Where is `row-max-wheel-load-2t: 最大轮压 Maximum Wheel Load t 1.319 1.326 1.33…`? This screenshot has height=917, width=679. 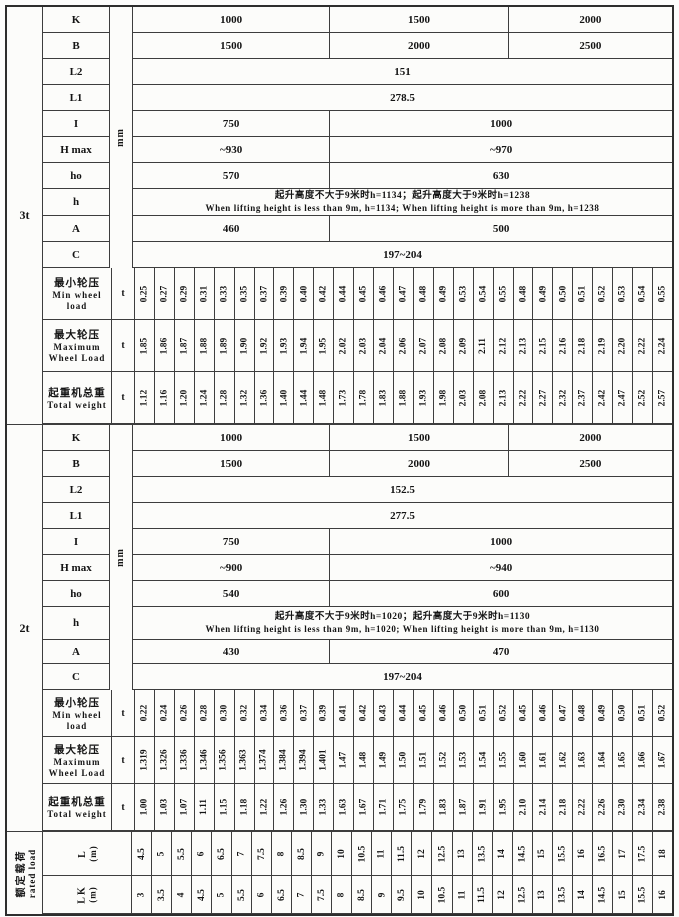
row-max-wheel-load-2t: 最大轮压 Maximum Wheel Load t 1.319 1.326 1.33… is located at coordinates (357, 760).